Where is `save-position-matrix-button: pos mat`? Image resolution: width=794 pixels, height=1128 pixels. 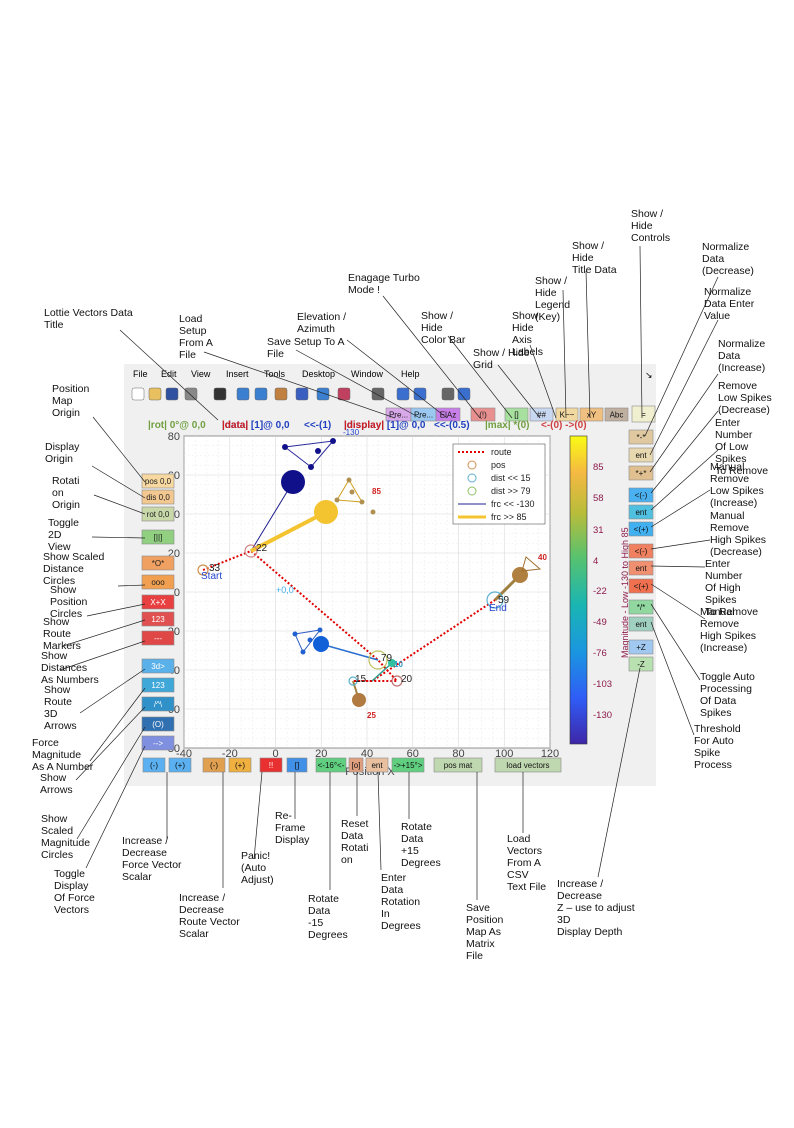
save-position-matrix-button: pos mat is located at coordinates (458, 765).